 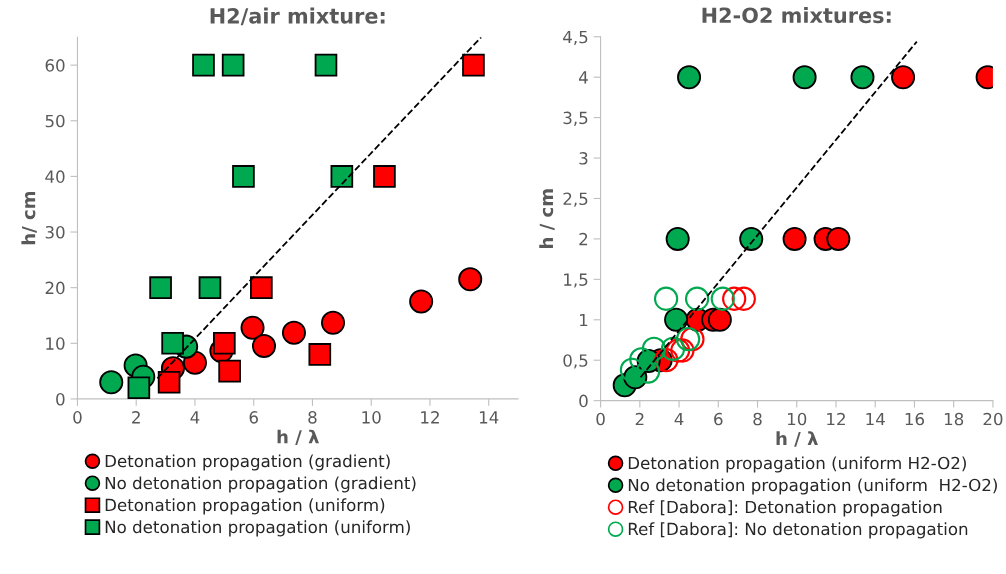 What do you see at coordinates (29, 218) in the screenshot?
I see `y-axis-title: h/ cm` at bounding box center [29, 218].